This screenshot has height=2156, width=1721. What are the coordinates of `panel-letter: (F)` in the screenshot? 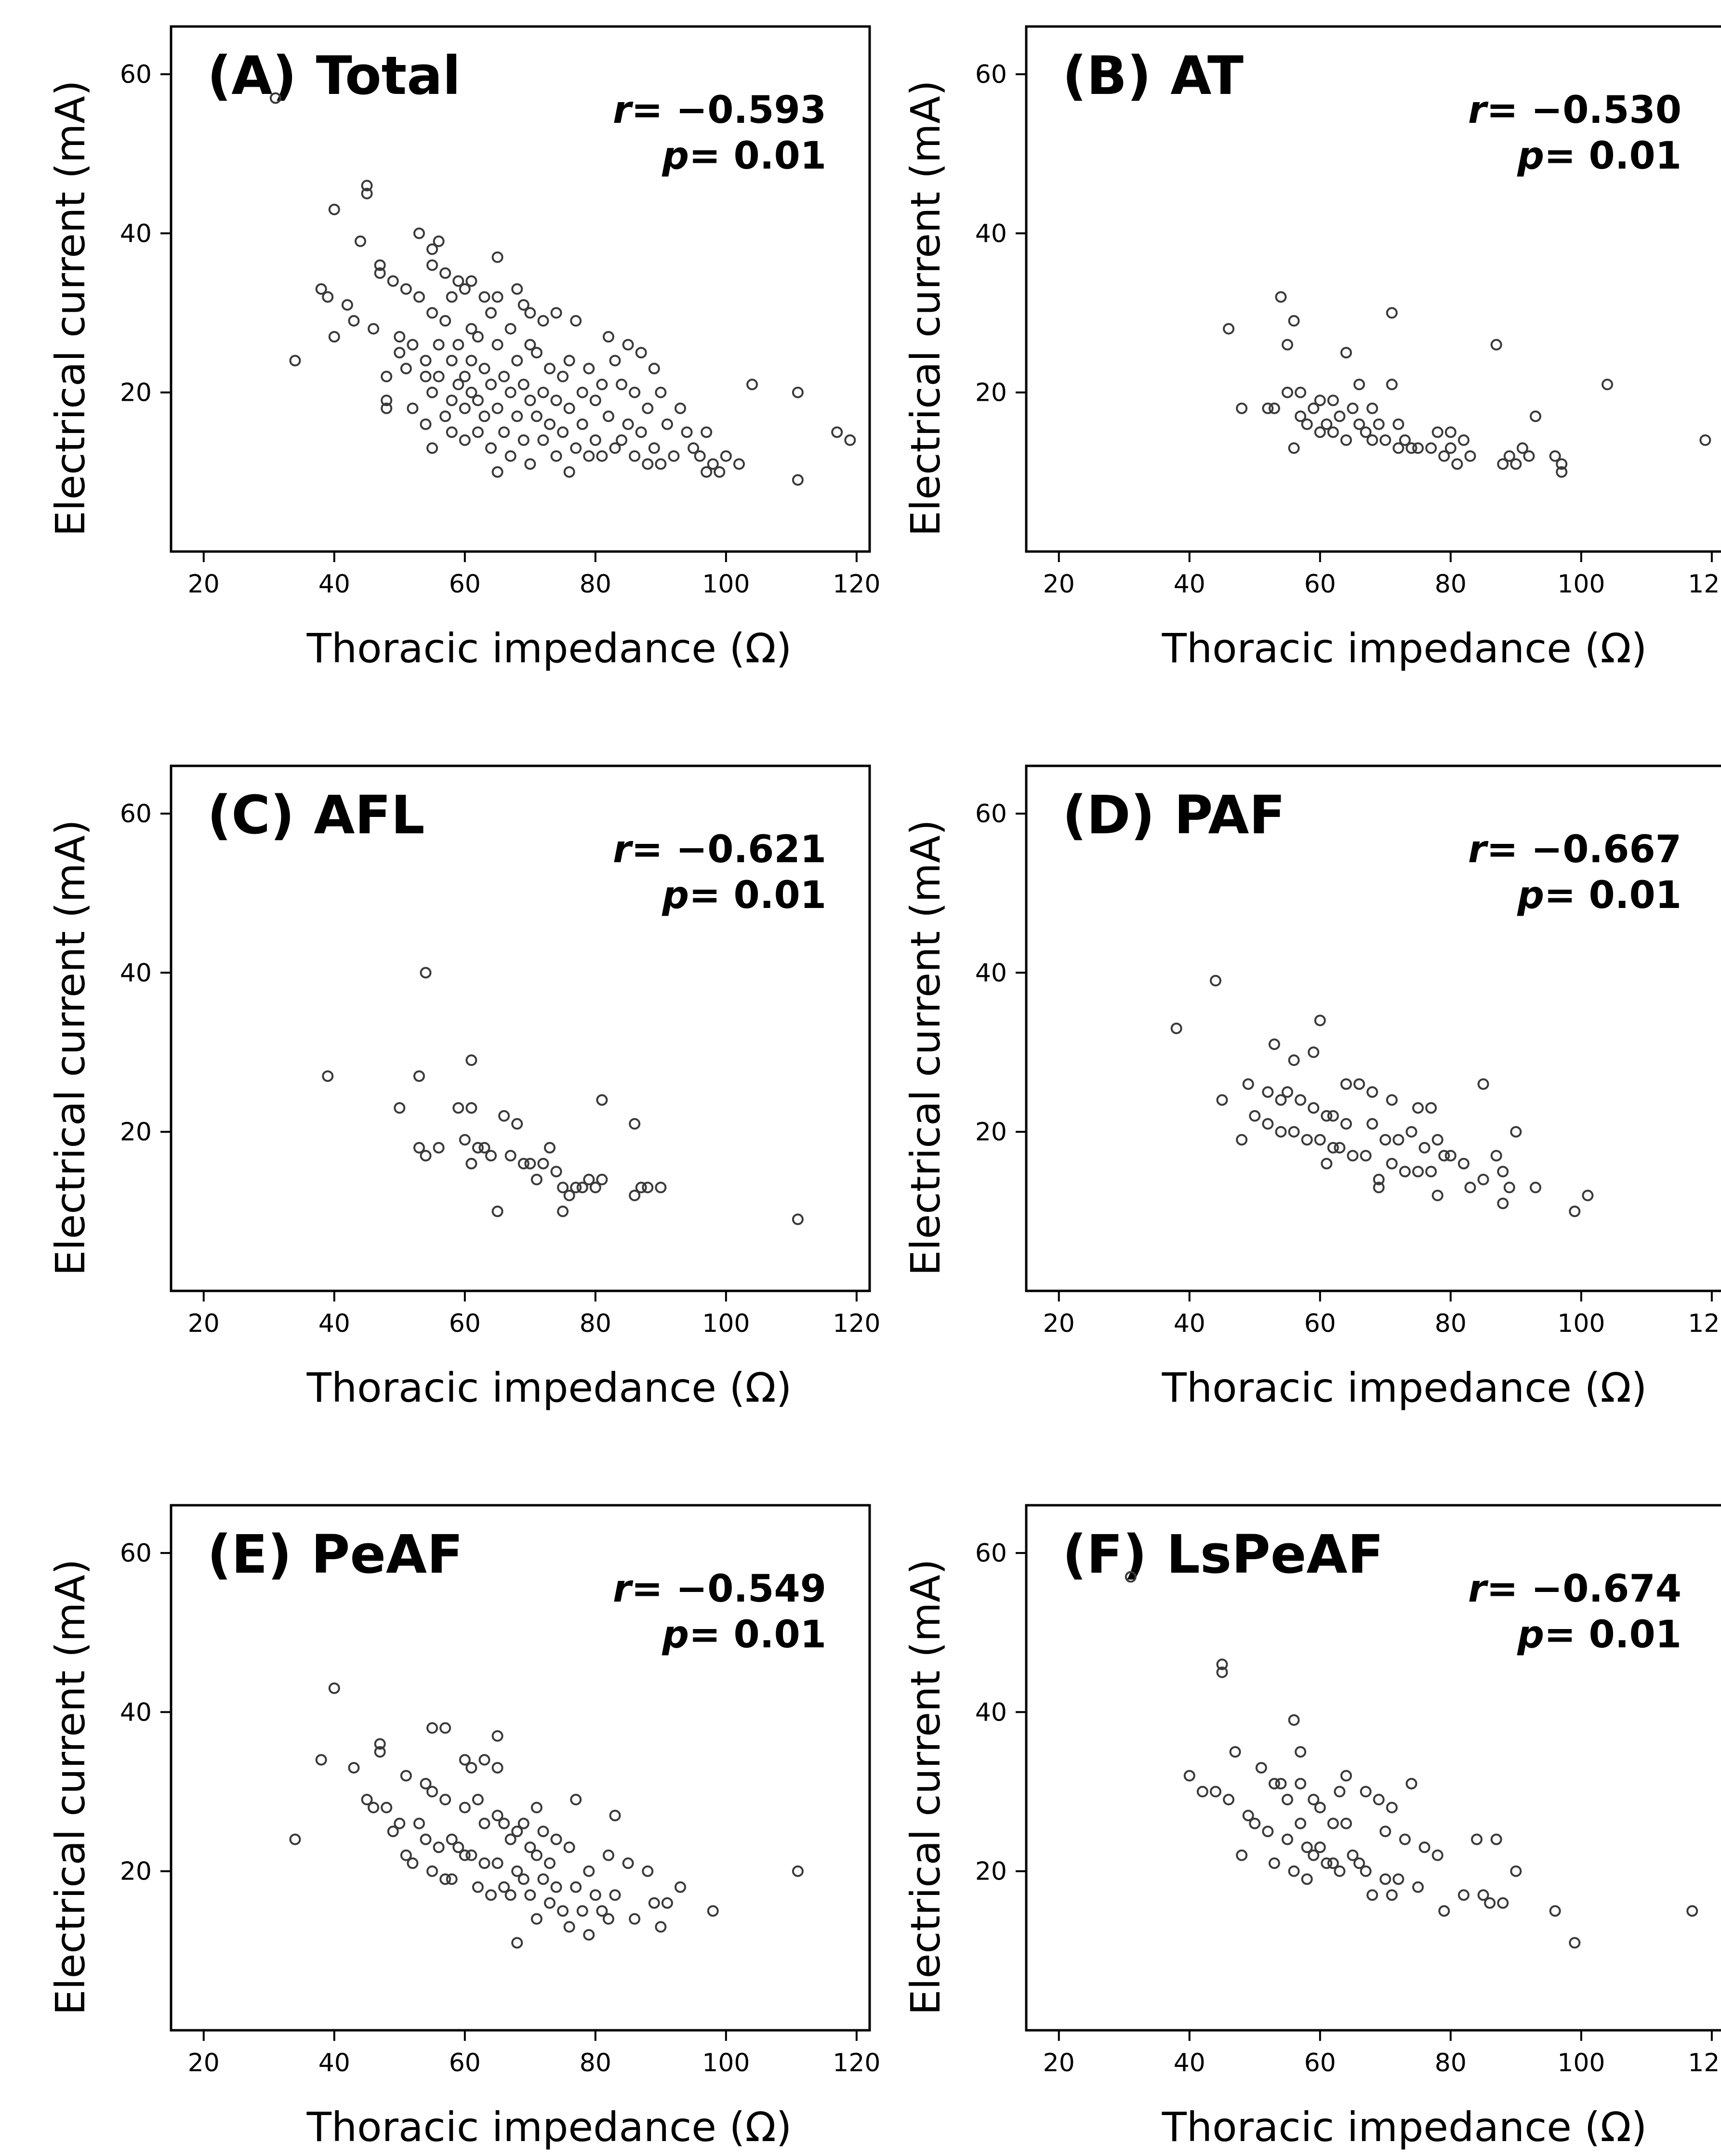 It's located at (1104, 1554).